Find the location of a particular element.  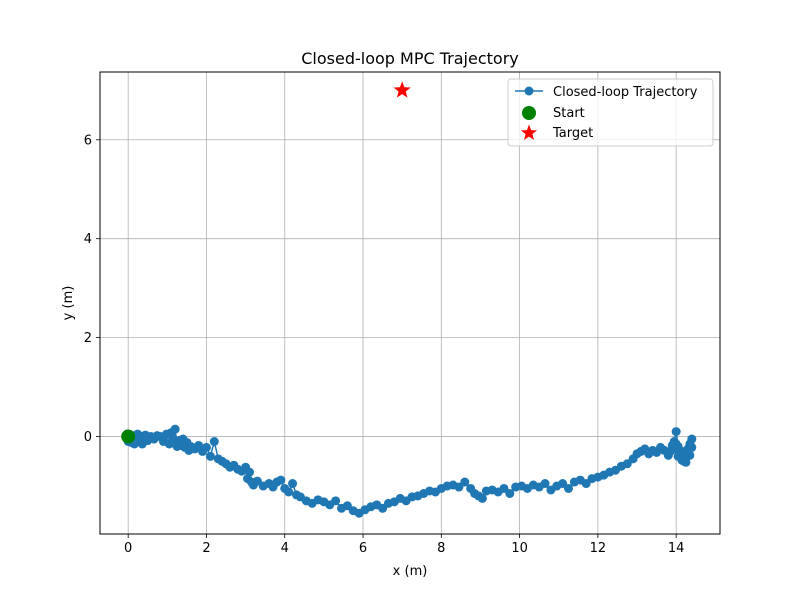

y-tick-label: 6 is located at coordinates (88, 140).